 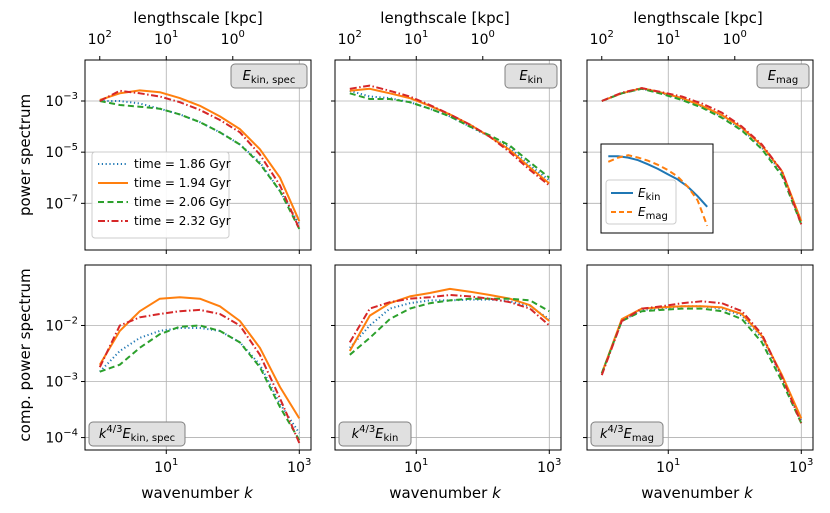 I want to click on x-axis-label-2: wavenumber k, so click(x=445, y=493).